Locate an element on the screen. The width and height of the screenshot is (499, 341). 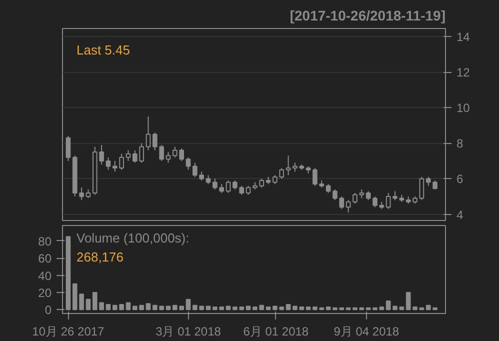
y-tick-label: 8 is located at coordinates (460, 143).